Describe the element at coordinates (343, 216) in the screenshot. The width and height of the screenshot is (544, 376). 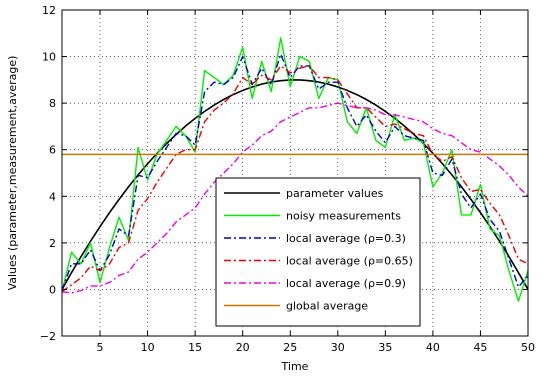
I see `legend-label: noisy measurements` at that location.